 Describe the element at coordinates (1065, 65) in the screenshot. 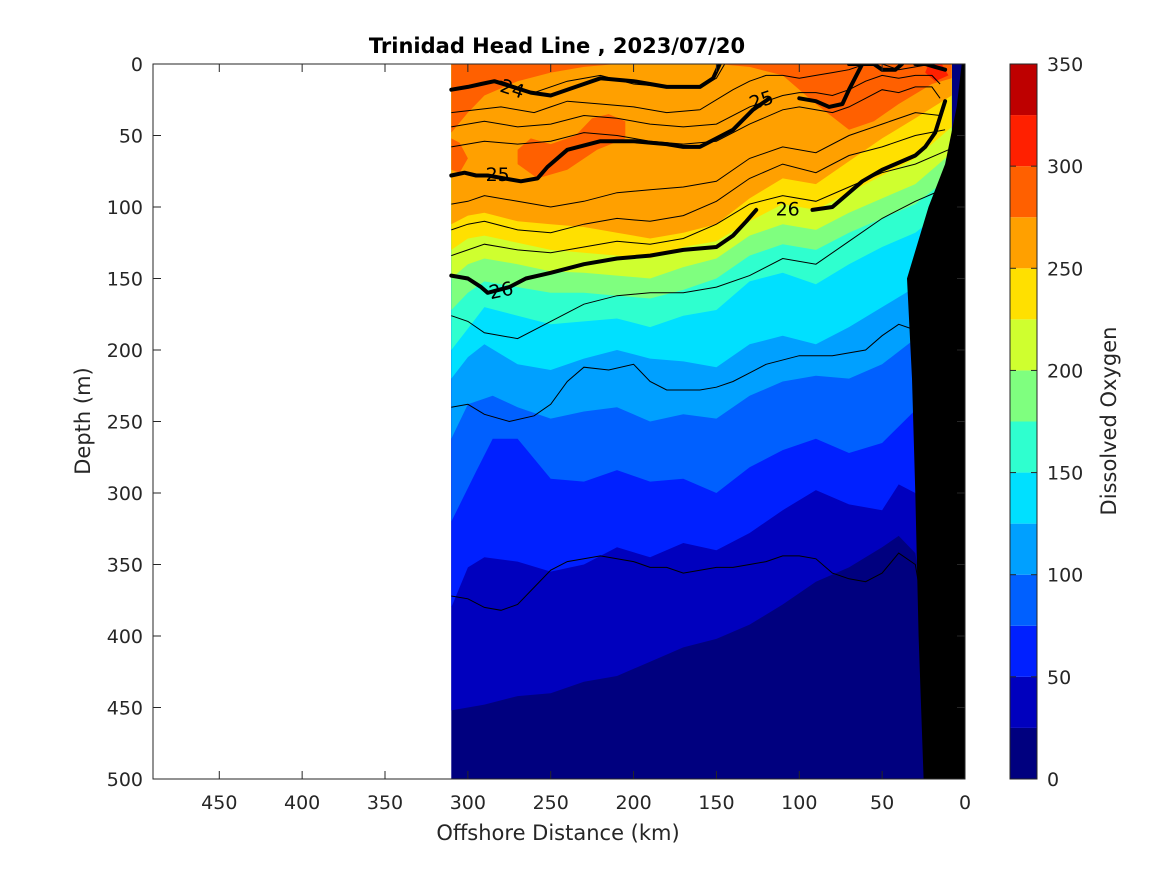

I see `colorbar-tick-label: 350` at that location.